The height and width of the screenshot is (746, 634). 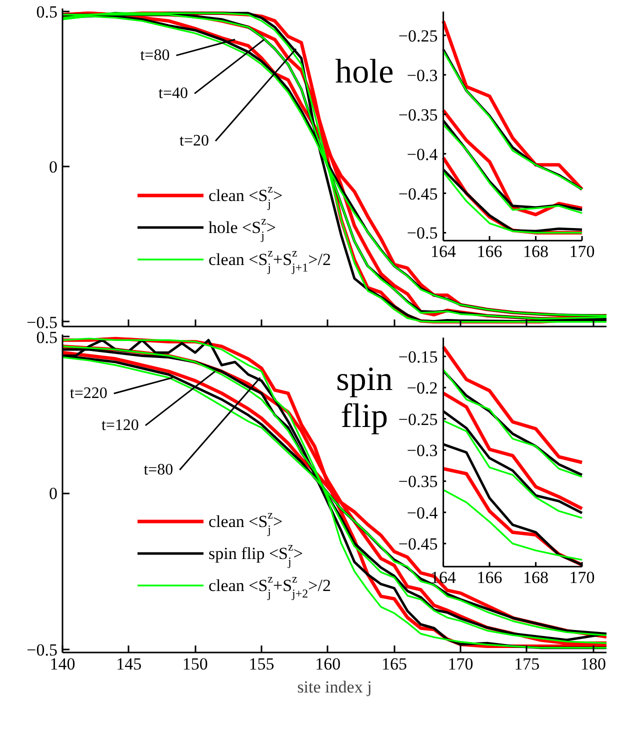 I want to click on y-tick-label: −0.5, so click(x=422, y=233).